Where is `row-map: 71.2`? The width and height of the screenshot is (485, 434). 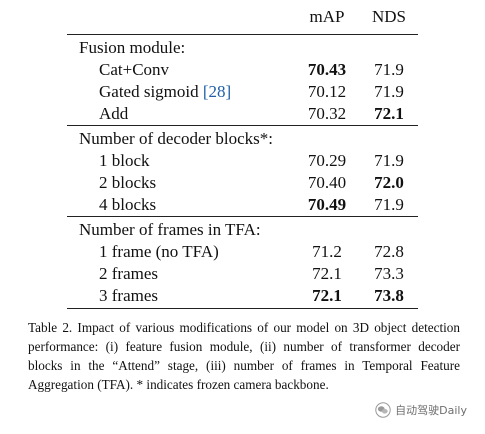 row-map: 71.2 is located at coordinates (327, 251).